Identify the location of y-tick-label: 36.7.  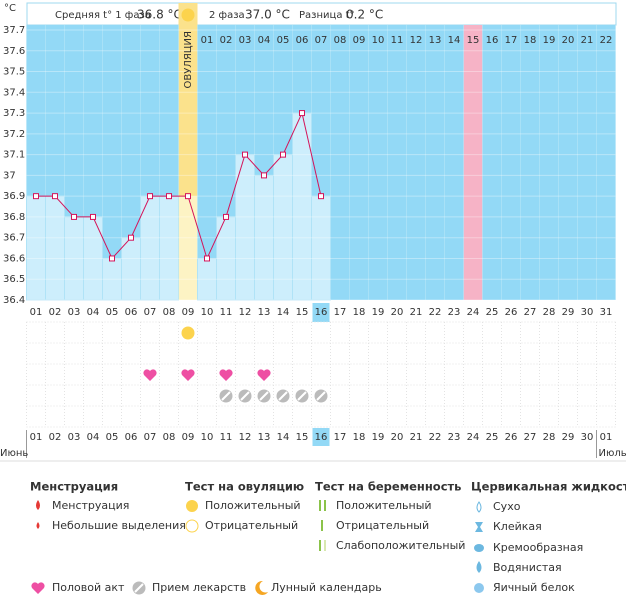
(14, 238).